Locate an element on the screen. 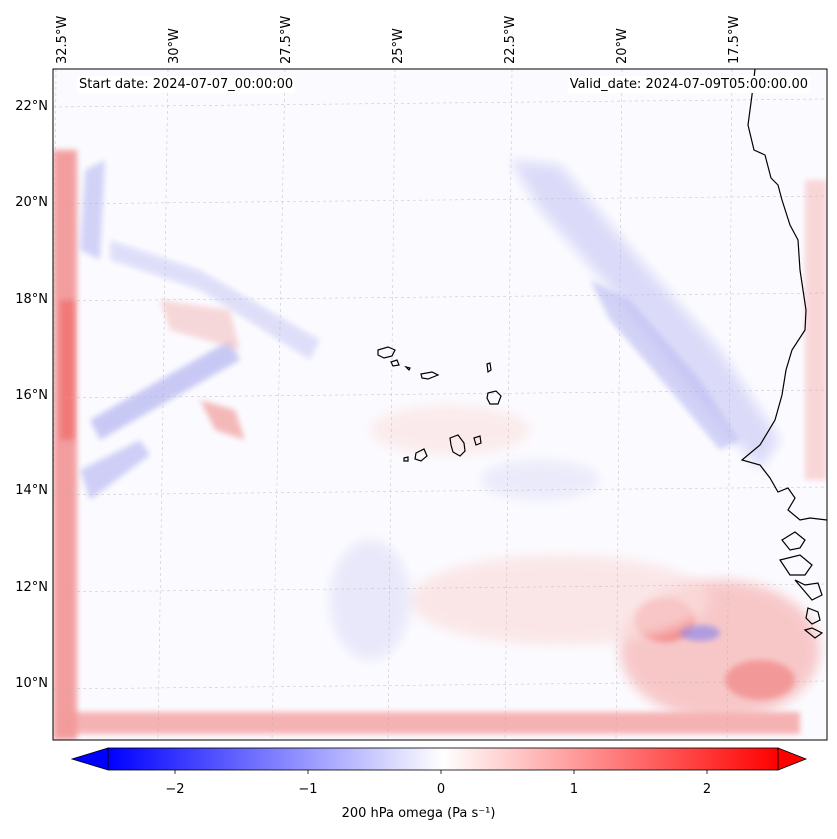 This screenshot has width=837, height=839. cape-verde-islands is located at coordinates (439, 404).